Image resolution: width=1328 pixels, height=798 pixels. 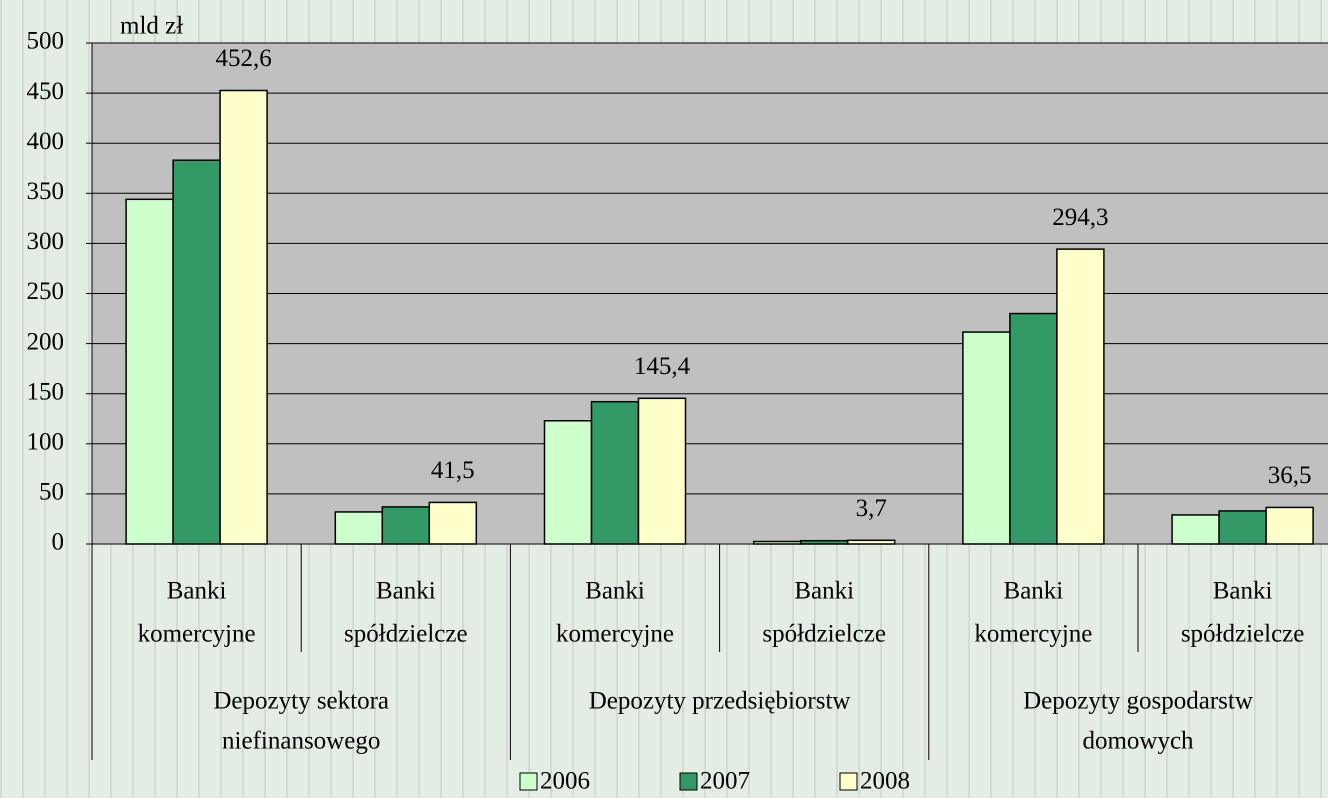 What do you see at coordinates (46, 241) in the screenshot?
I see `y-tick-label: 300` at bounding box center [46, 241].